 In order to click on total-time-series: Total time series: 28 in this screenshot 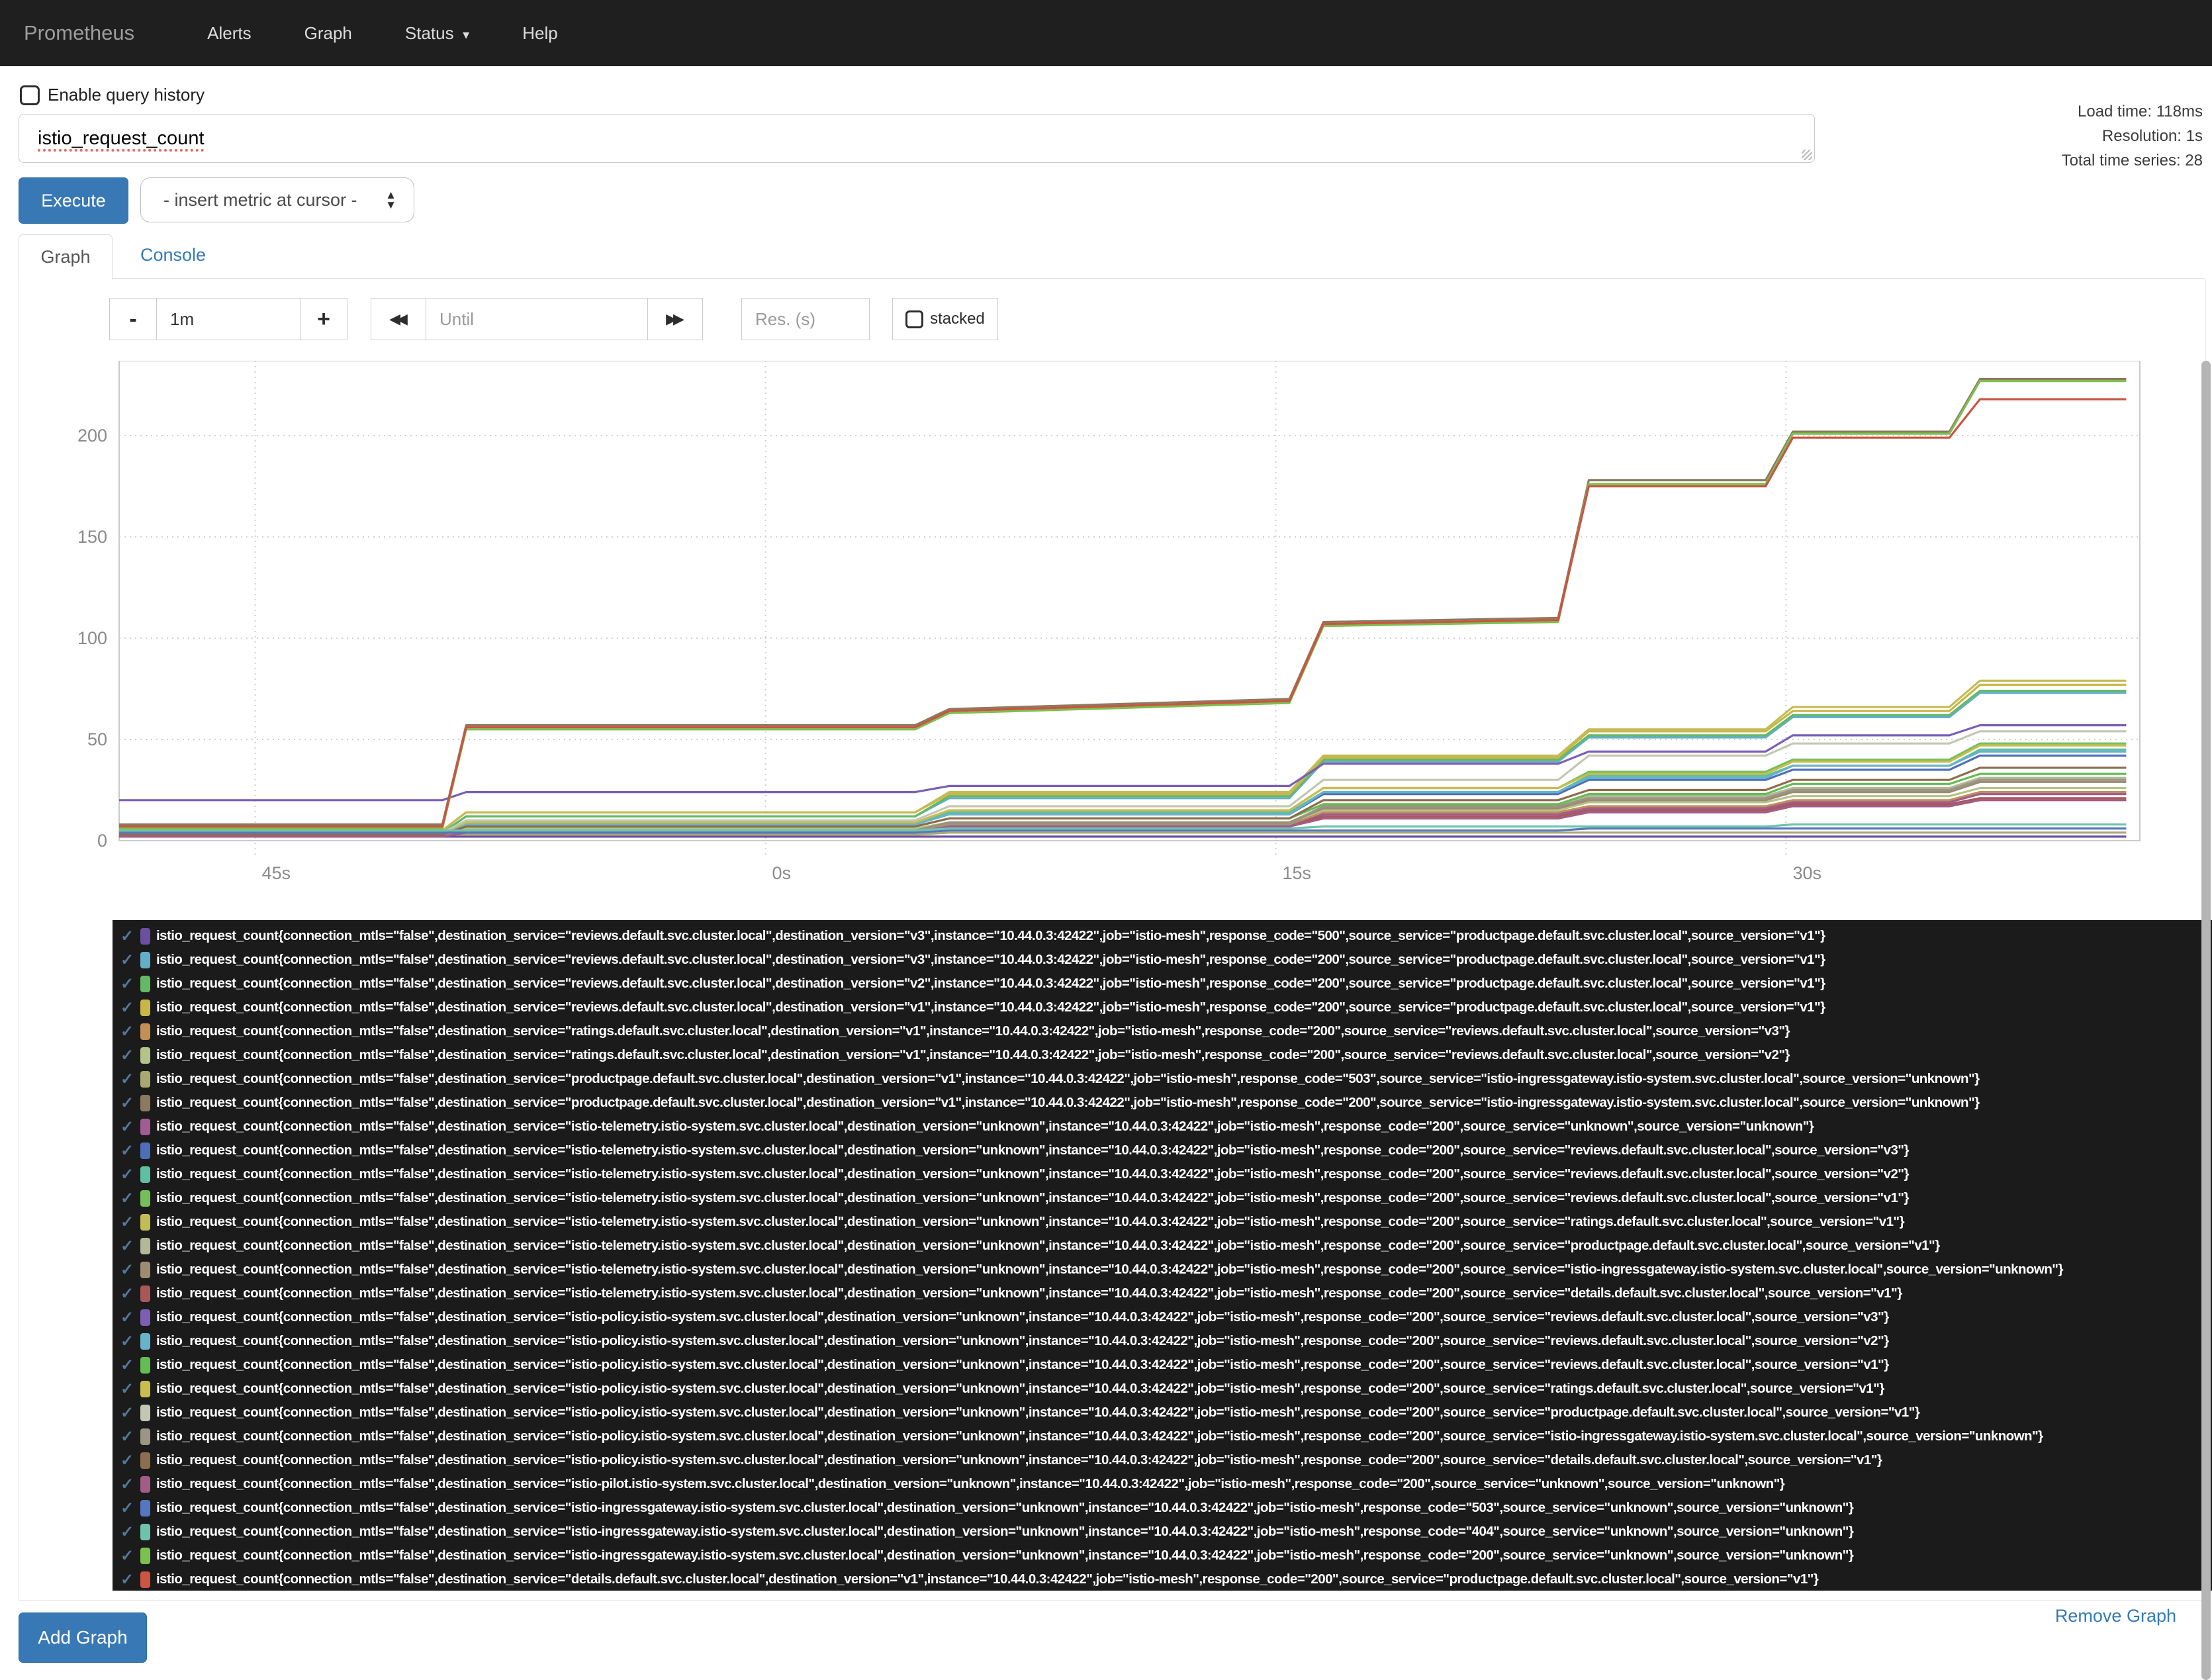, I will do `click(2132, 160)`.